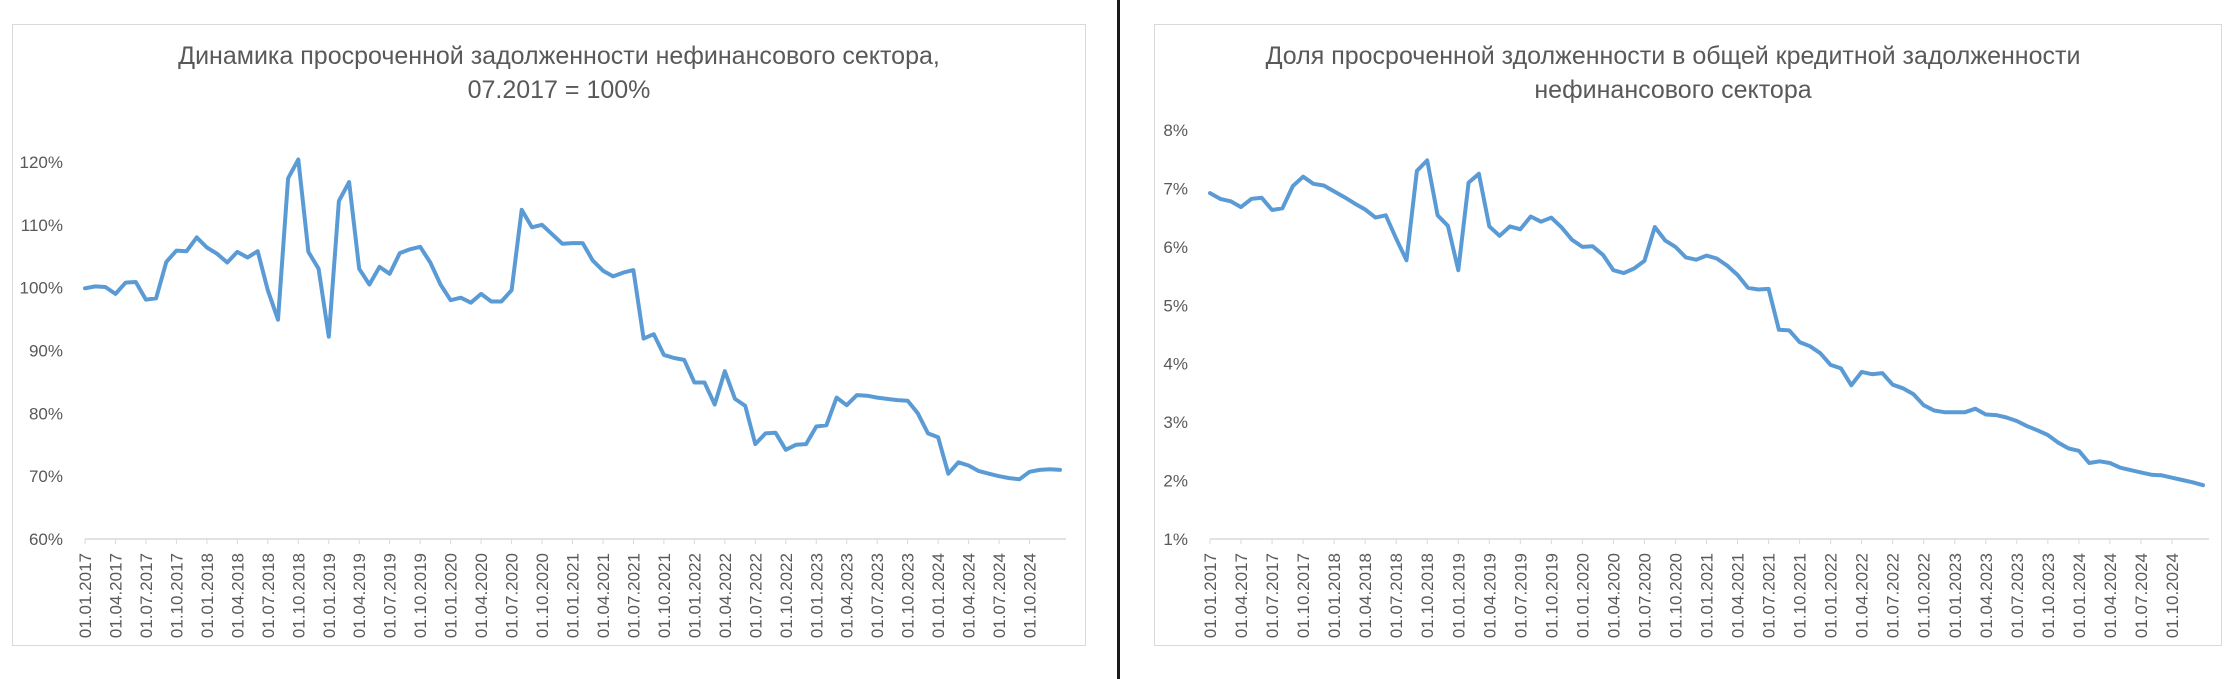  Describe the element at coordinates (1175, 539) in the screenshot. I see `y-tick-label: 1%` at that location.